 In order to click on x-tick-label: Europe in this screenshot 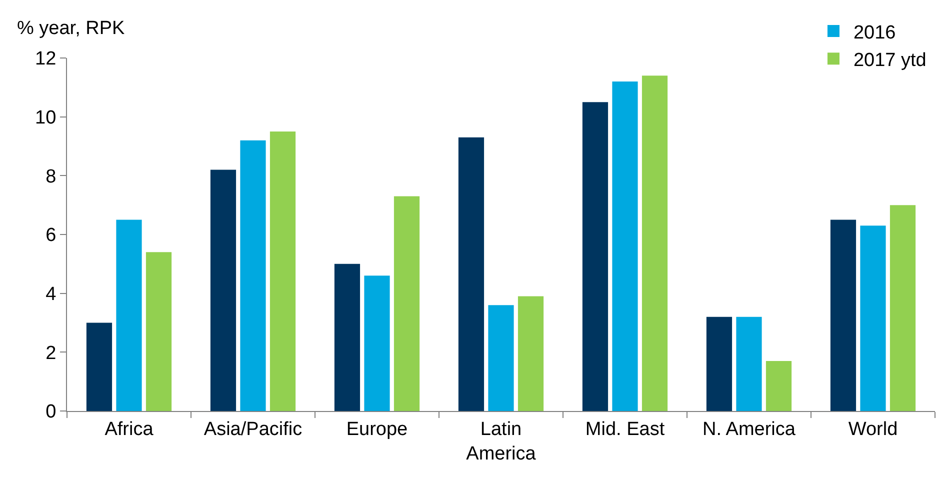, I will do `click(377, 429)`.